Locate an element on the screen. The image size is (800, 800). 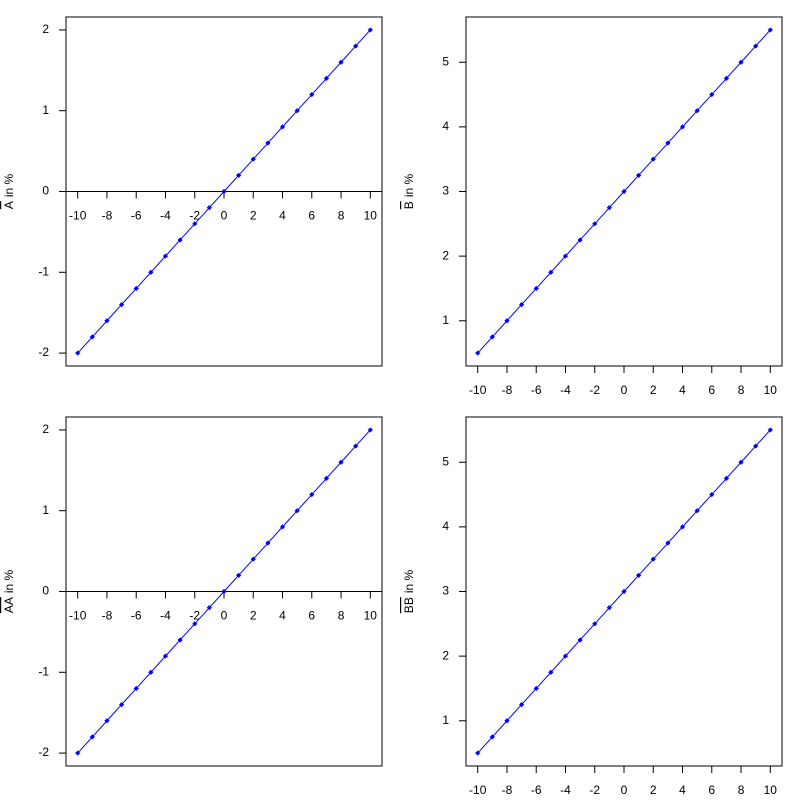
y-tick-label: 5 is located at coordinates (445, 461).